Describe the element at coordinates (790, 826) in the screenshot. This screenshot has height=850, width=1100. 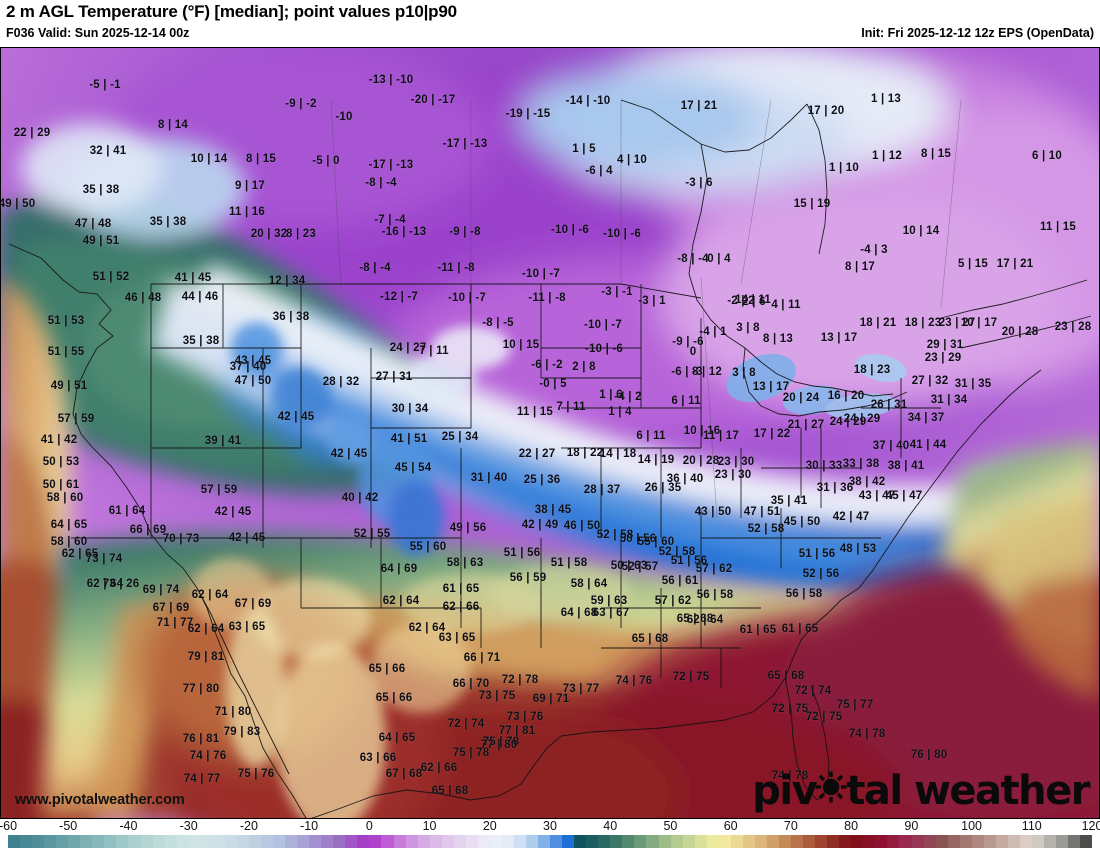
I see `colorbar-tick: 70` at that location.